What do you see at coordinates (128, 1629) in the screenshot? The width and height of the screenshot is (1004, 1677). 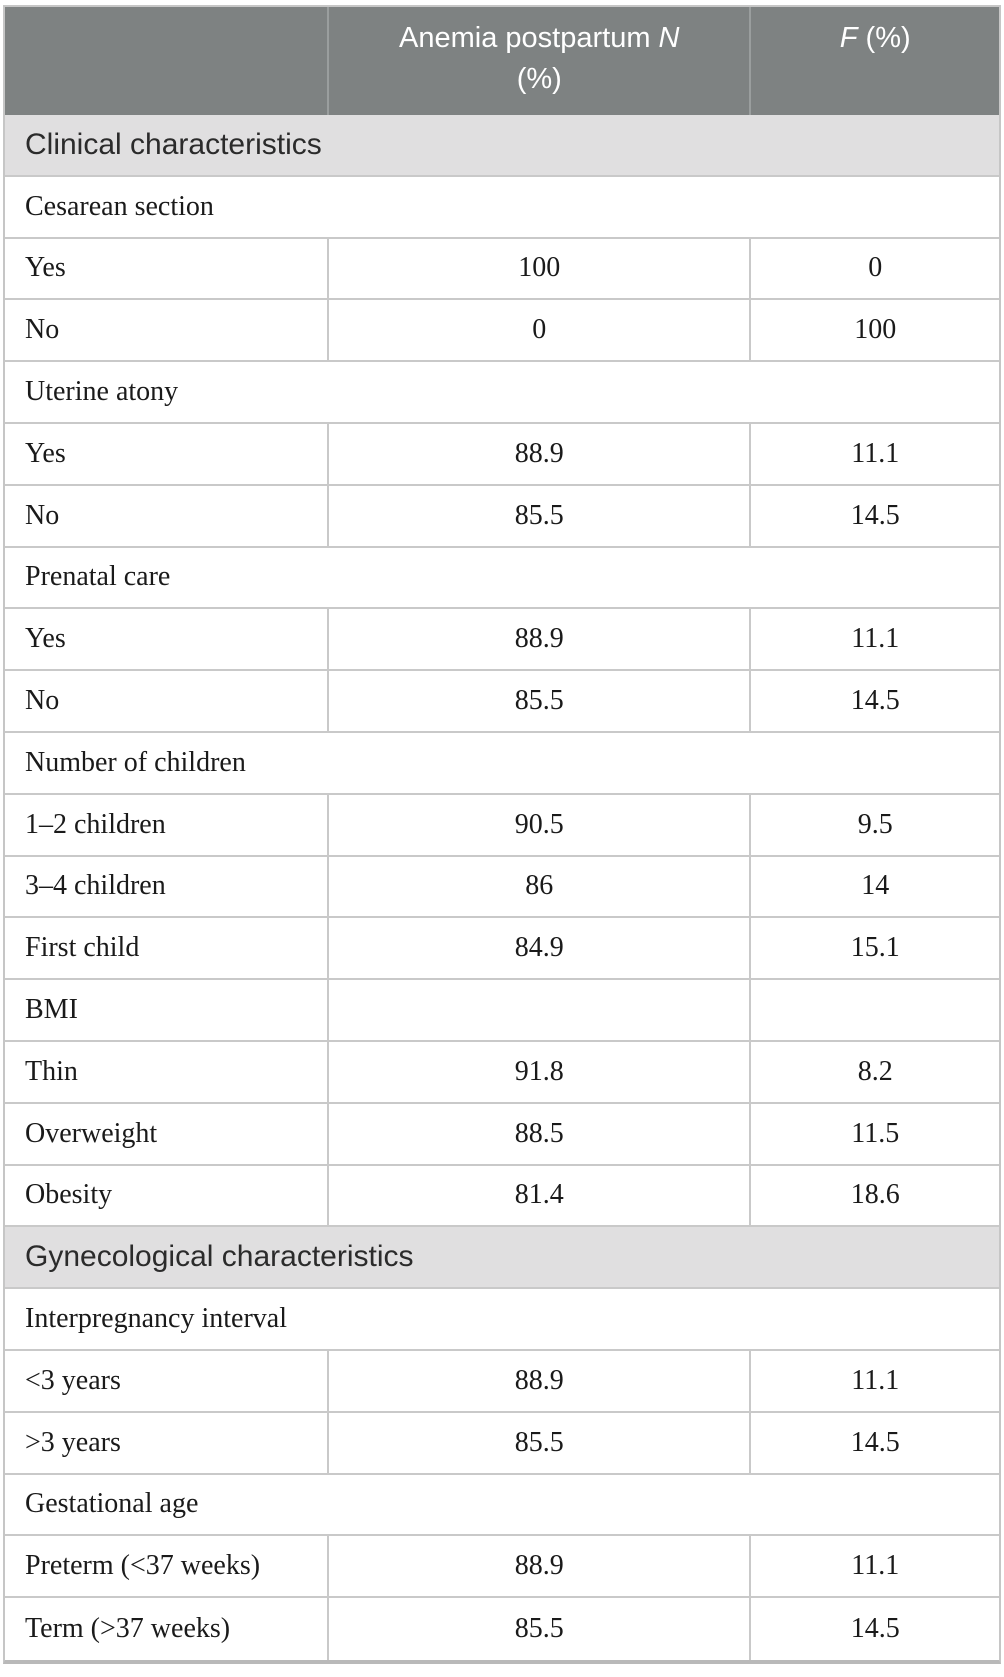 I see `row-label-cell: Term (>37 weeks)` at bounding box center [128, 1629].